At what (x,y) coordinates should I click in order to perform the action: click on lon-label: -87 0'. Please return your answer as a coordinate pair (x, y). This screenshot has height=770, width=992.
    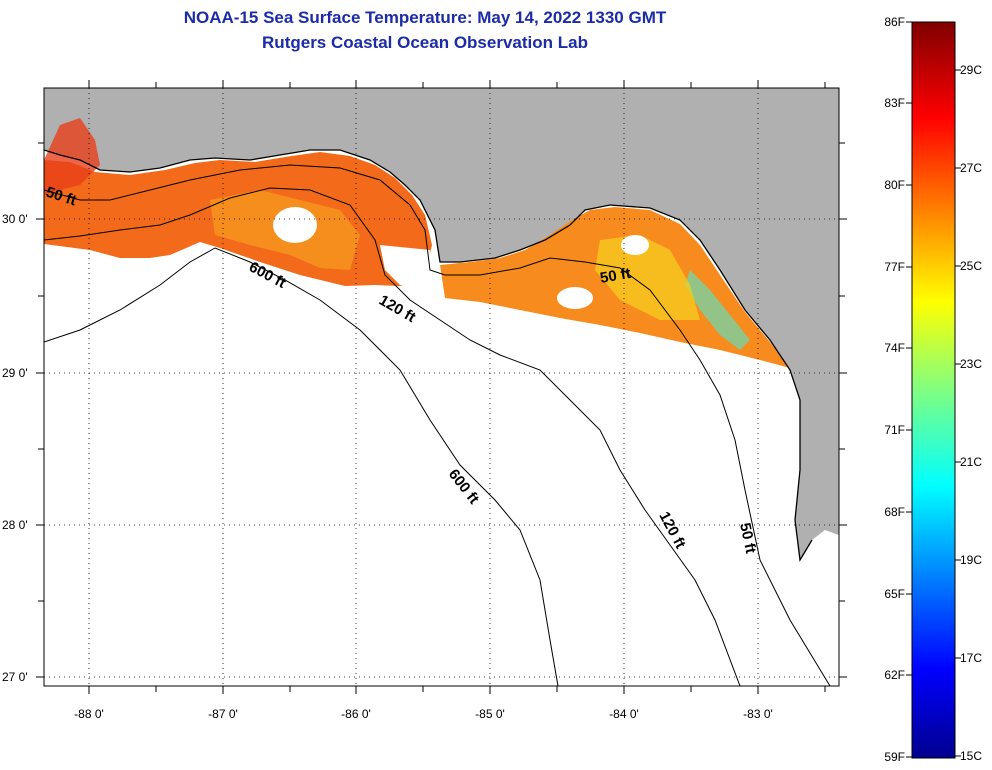
    Looking at the image, I should click on (223, 714).